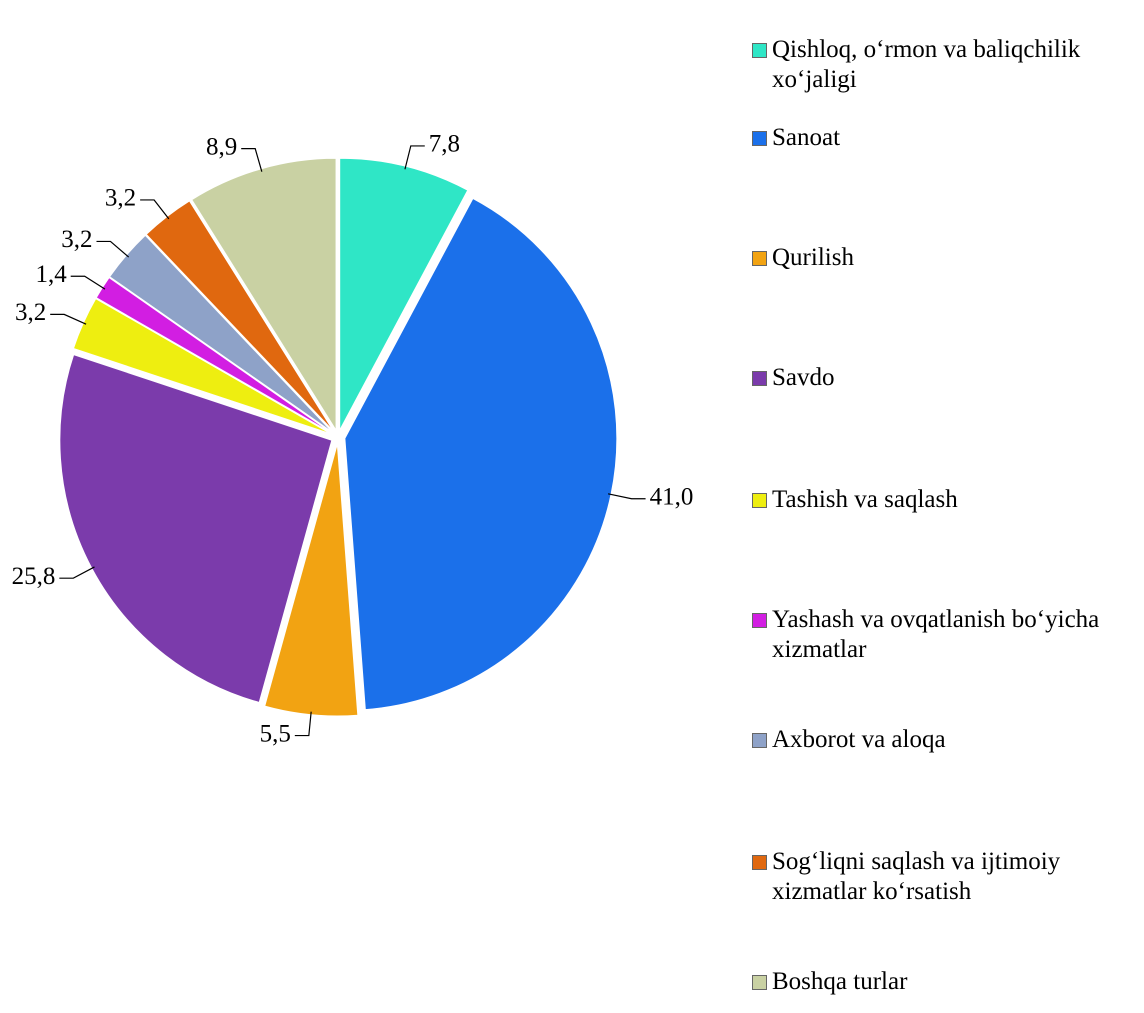  I want to click on legend-item: Savdo, so click(947, 378).